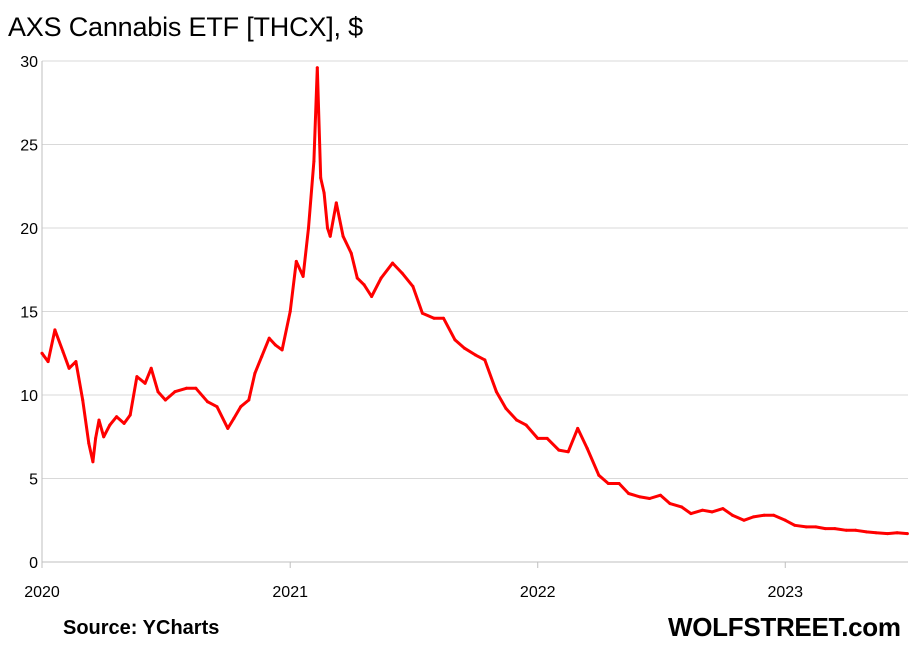 This screenshot has height=653, width=922. I want to click on x-tick-labels: 2020 2021 2022 2023, so click(413, 592).